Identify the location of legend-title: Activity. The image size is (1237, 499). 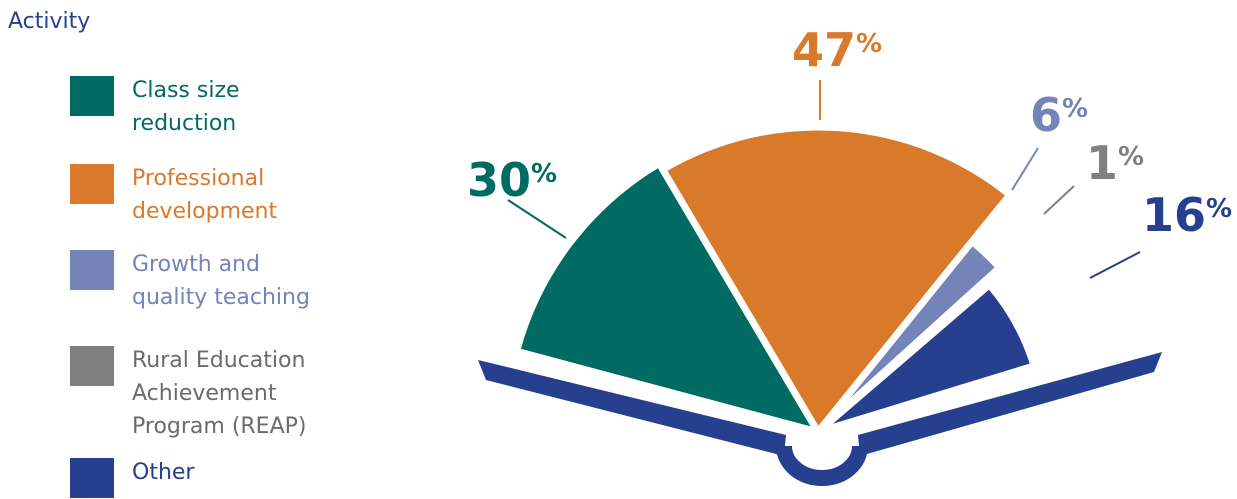
(49, 21).